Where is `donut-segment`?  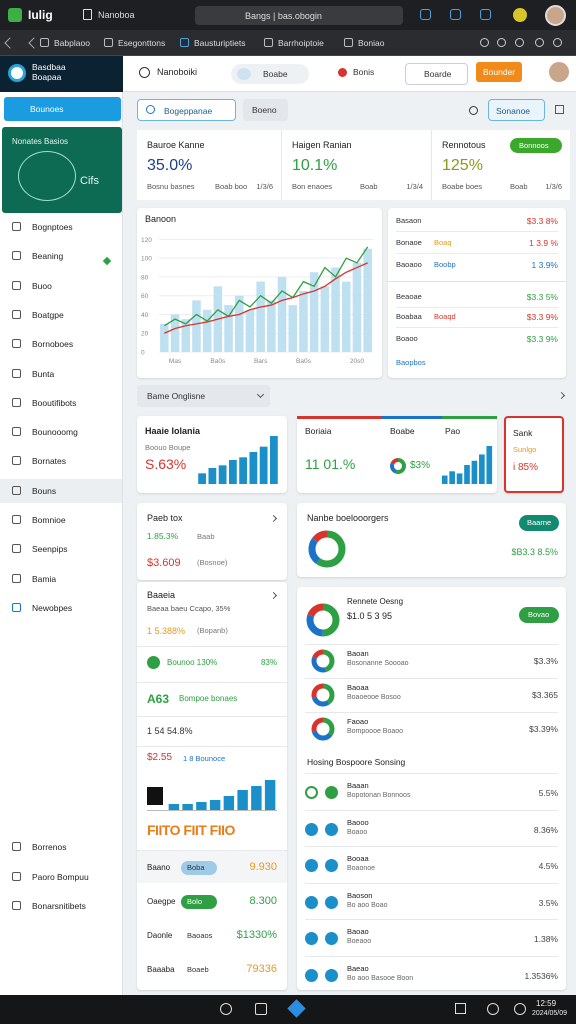
donut-segment is located at coordinates (398, 466).